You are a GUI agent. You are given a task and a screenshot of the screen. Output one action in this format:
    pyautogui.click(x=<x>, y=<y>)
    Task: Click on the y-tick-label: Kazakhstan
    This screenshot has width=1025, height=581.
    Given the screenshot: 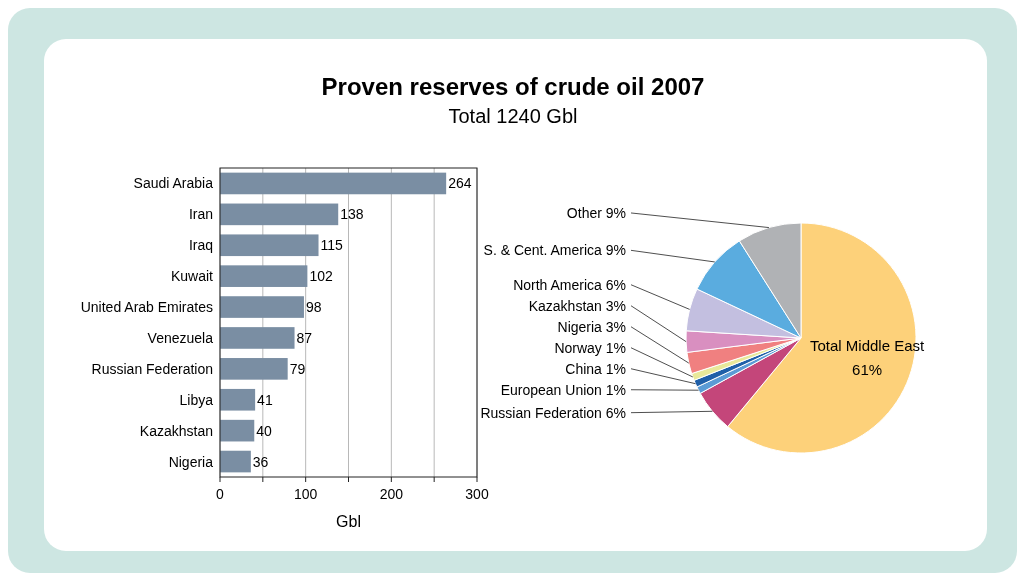 What is the action you would take?
    pyautogui.click(x=176, y=430)
    